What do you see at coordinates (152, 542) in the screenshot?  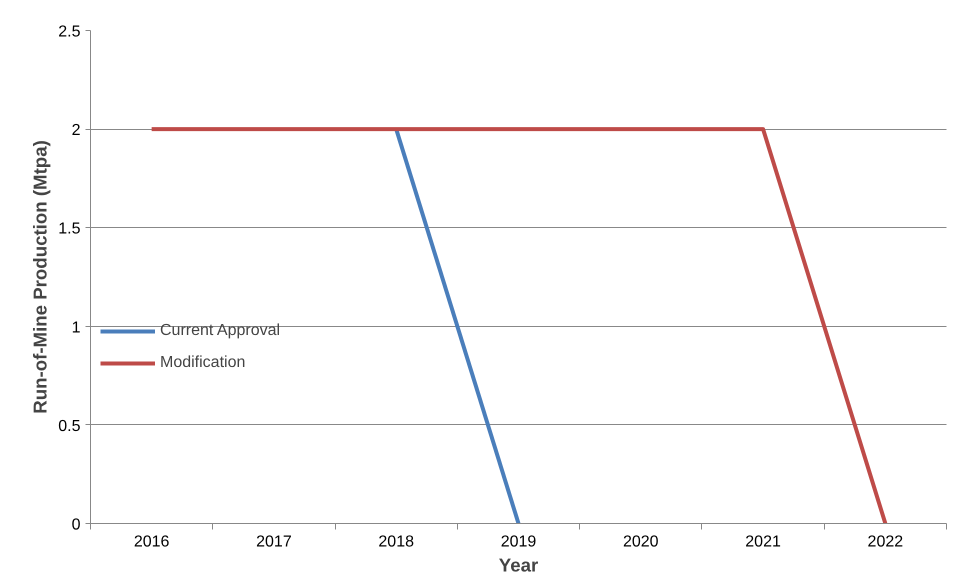 I see `x-tick-label: 2016` at bounding box center [152, 542].